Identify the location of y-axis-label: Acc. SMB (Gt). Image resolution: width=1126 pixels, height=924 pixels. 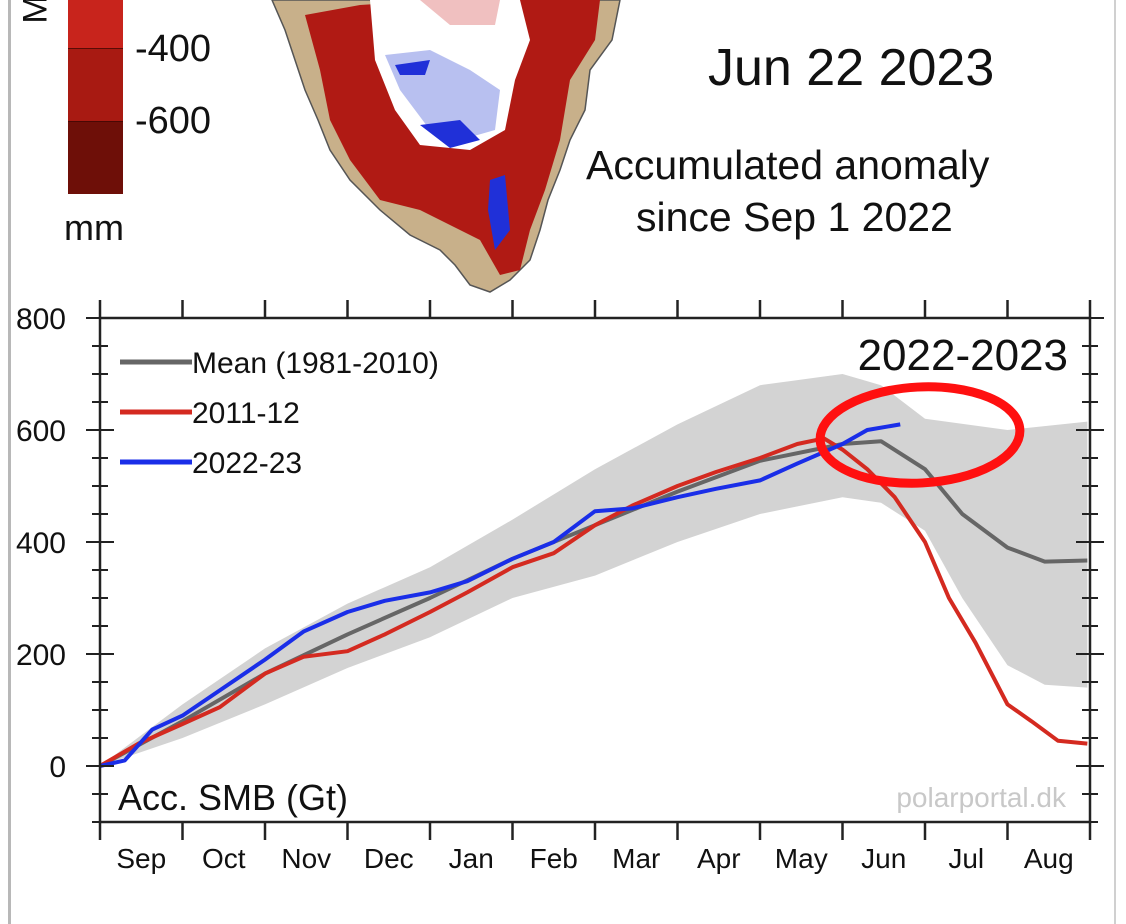
(233, 797).